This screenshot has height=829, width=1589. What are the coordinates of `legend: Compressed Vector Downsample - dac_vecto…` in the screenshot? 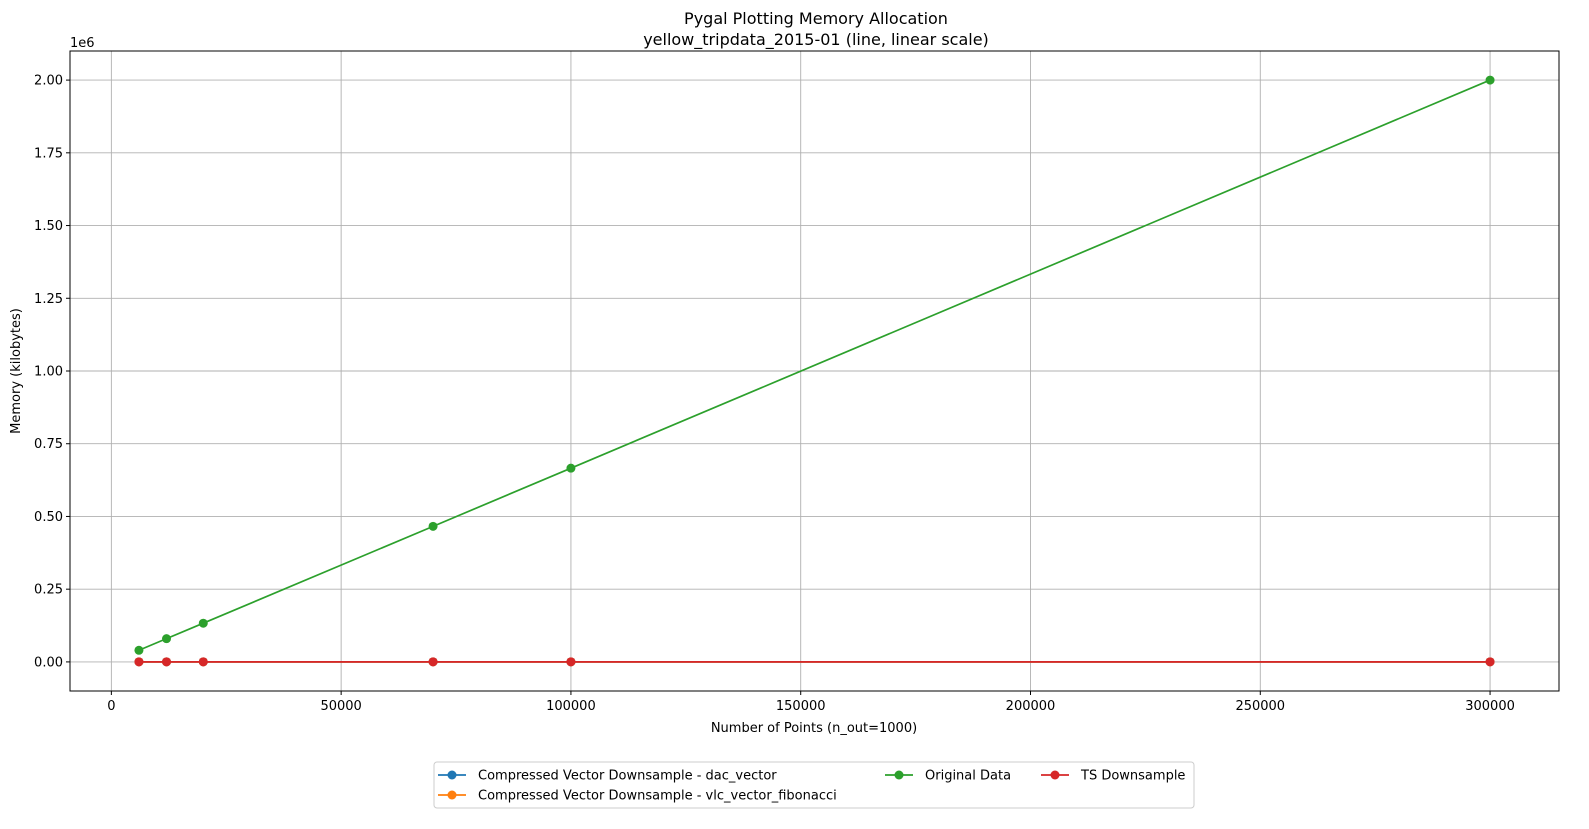 It's located at (814, 785).